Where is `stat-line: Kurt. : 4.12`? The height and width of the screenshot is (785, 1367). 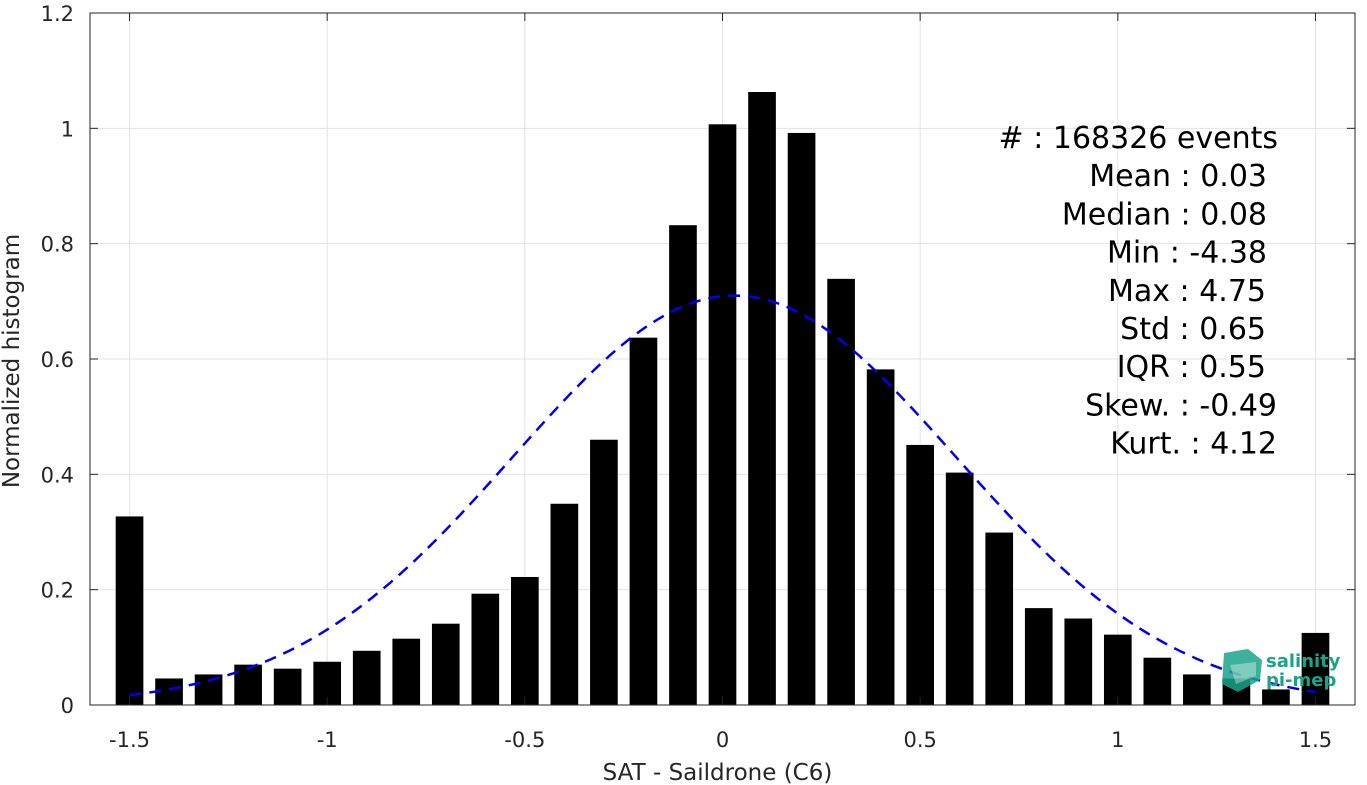 stat-line: Kurt. : 4.12 is located at coordinates (1193, 444).